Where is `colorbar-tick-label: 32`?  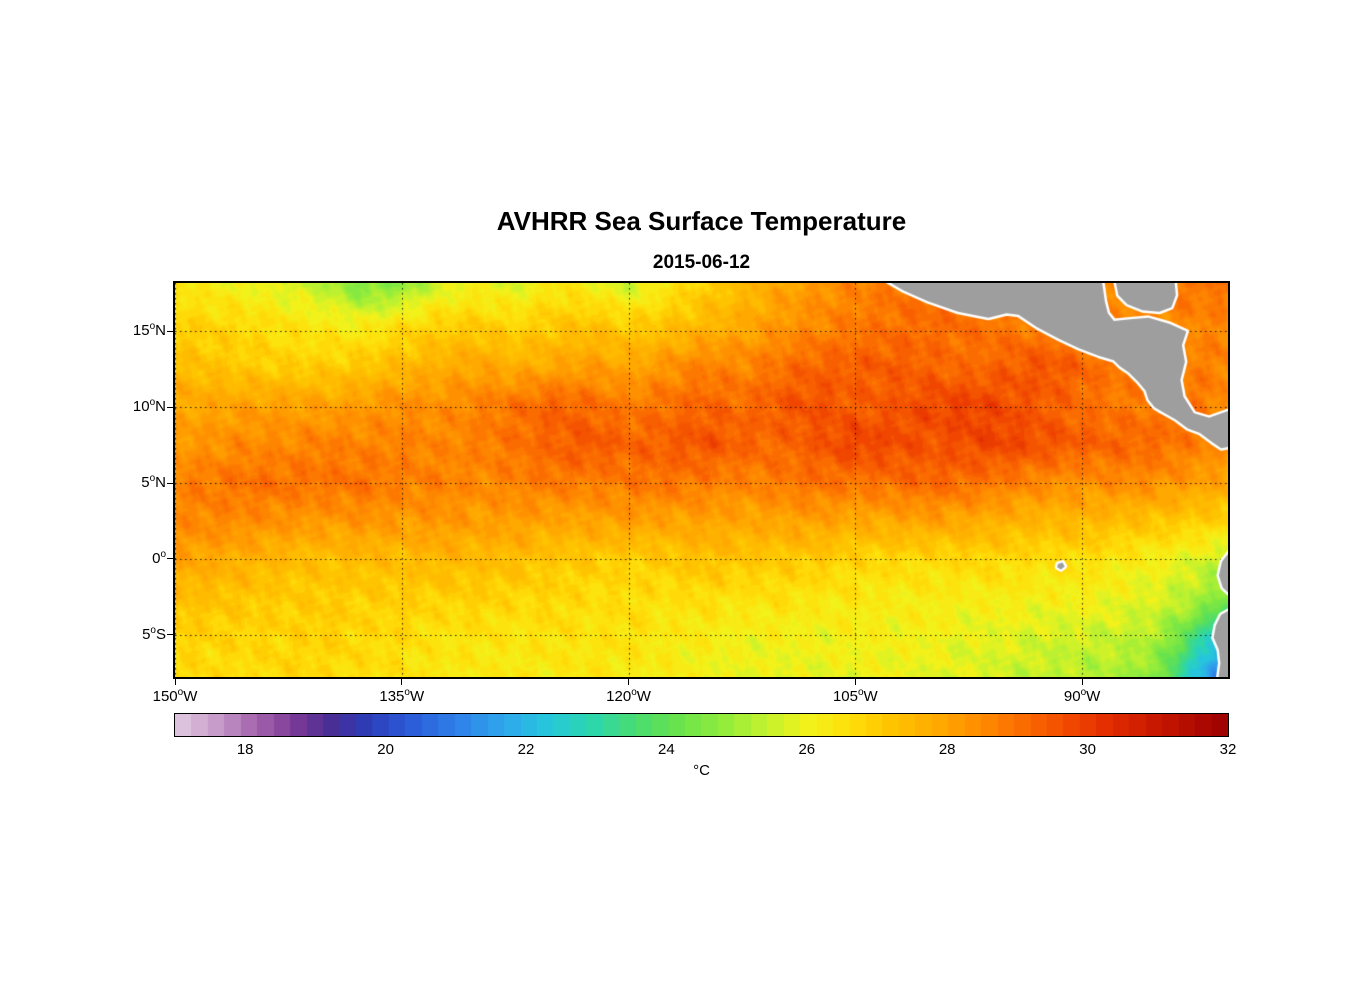 colorbar-tick-label: 32 is located at coordinates (1228, 749).